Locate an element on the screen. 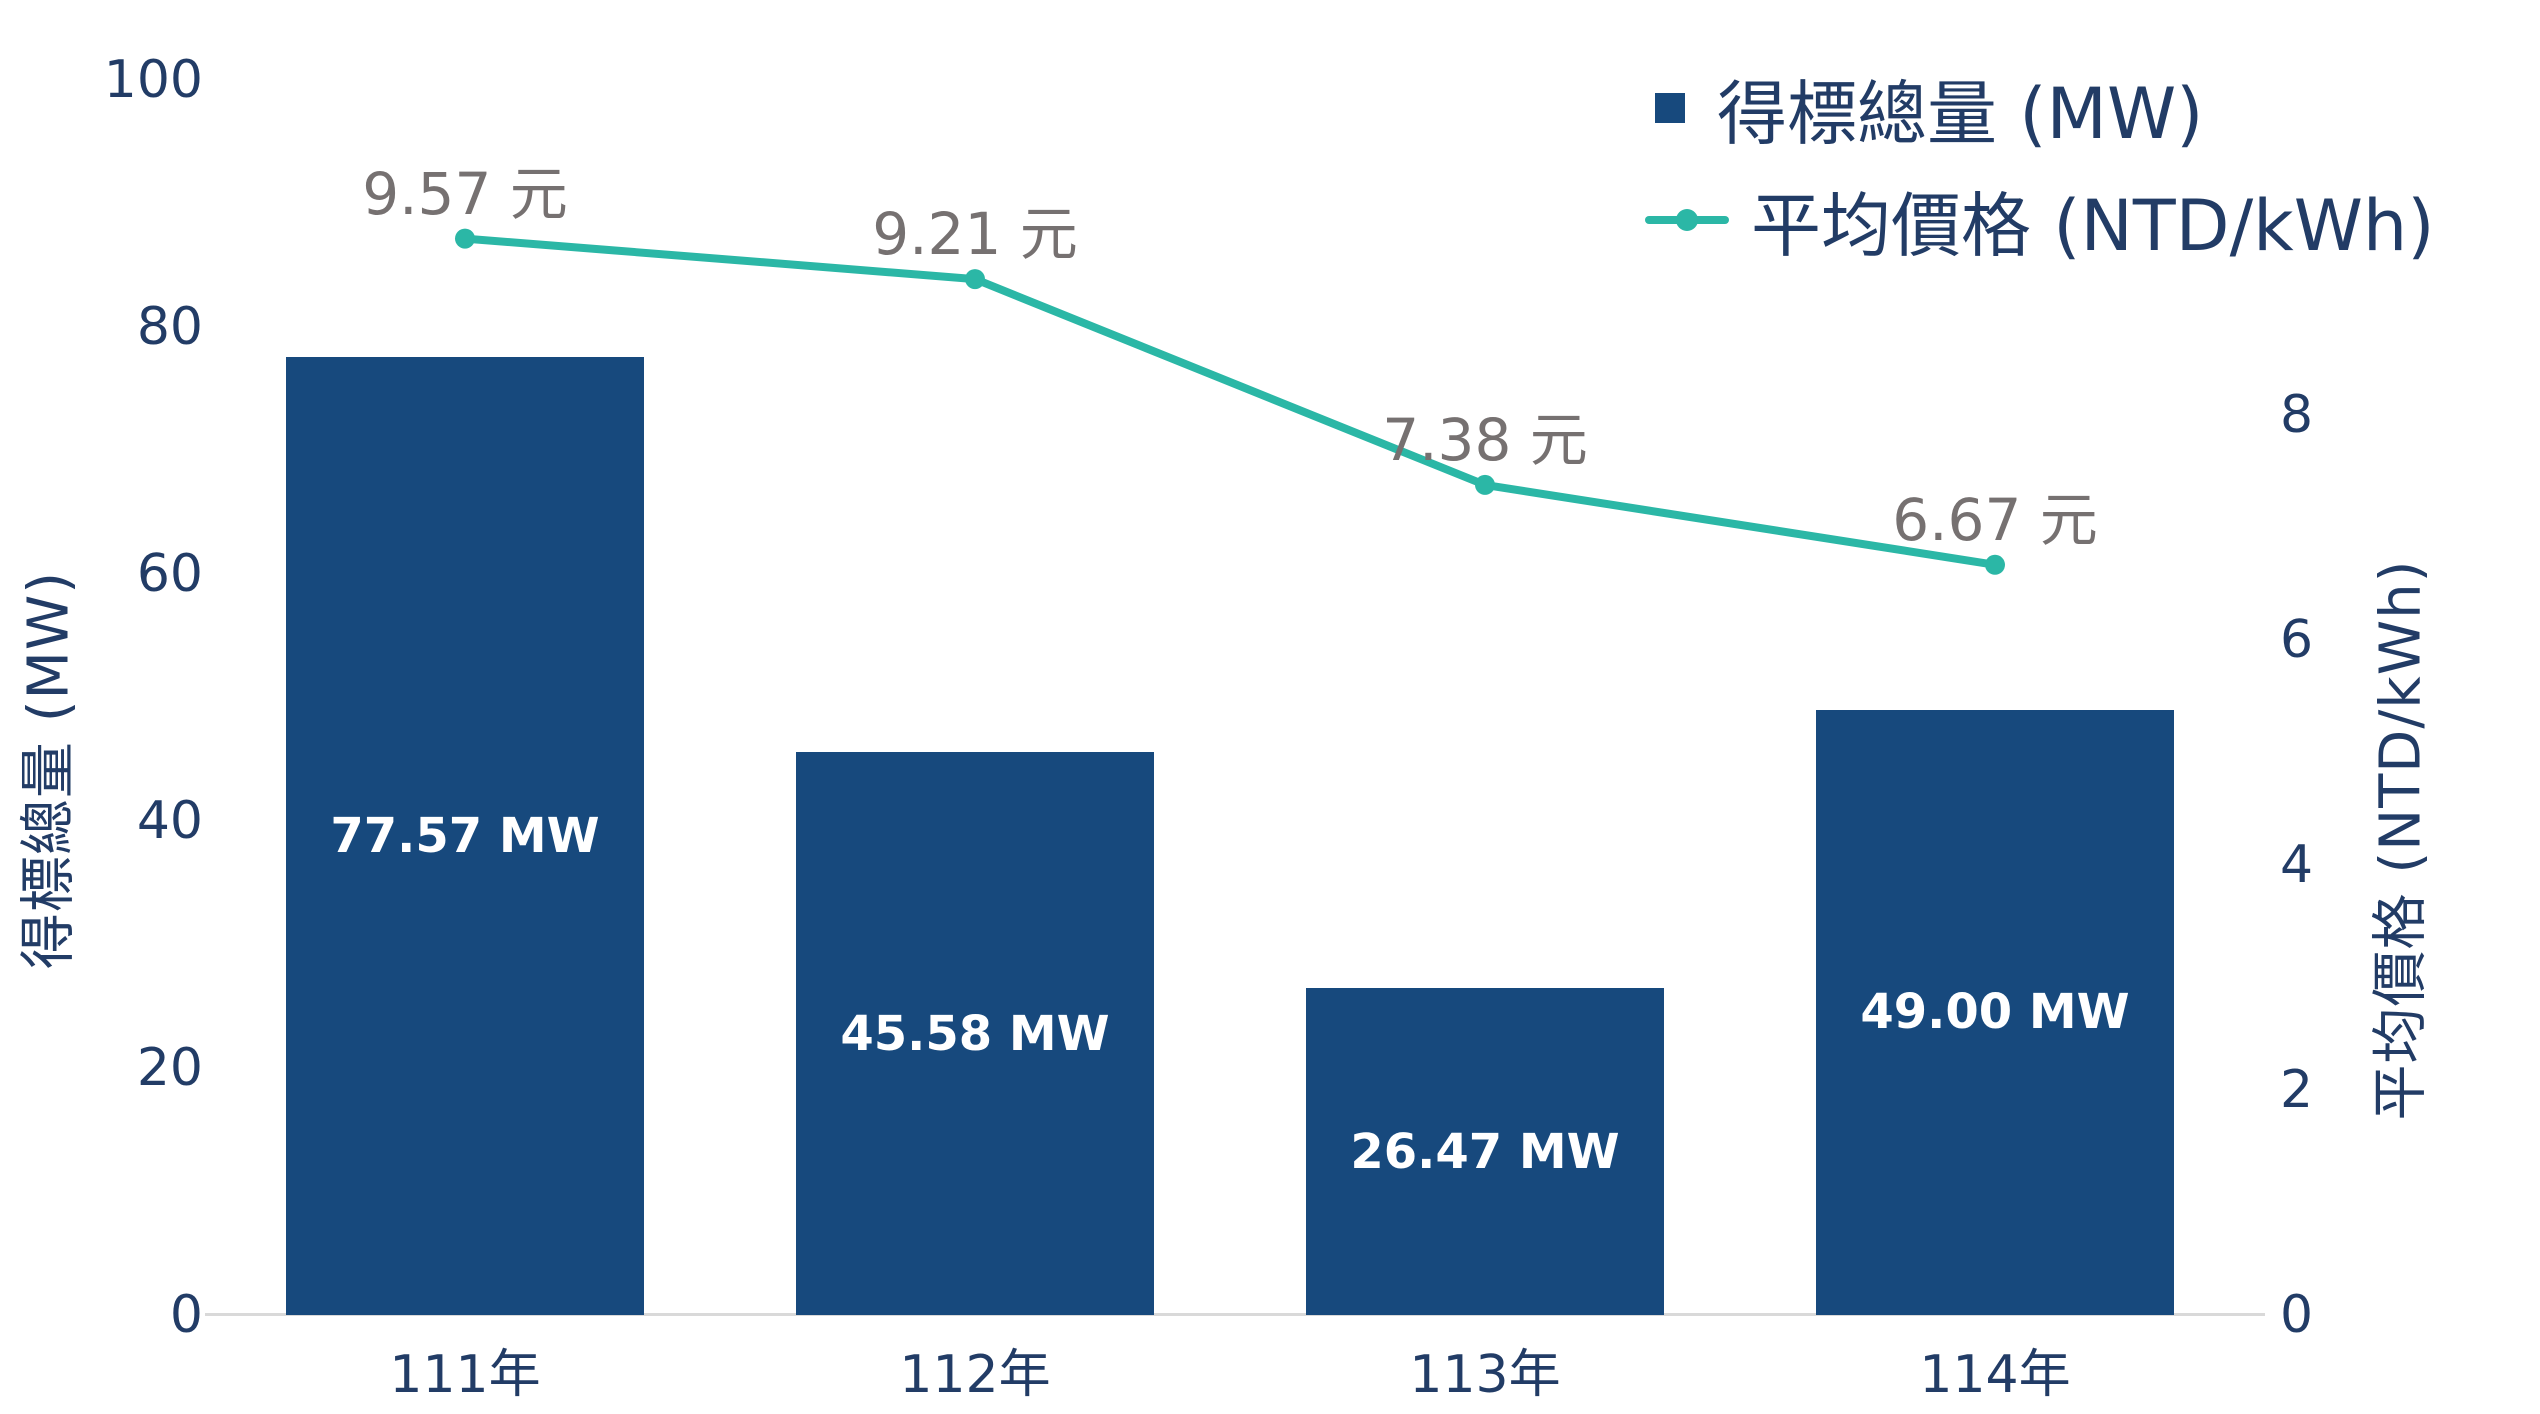  legend-item-line-series: 平均價格 (NTD/kWh) is located at coordinates (2040, 220).